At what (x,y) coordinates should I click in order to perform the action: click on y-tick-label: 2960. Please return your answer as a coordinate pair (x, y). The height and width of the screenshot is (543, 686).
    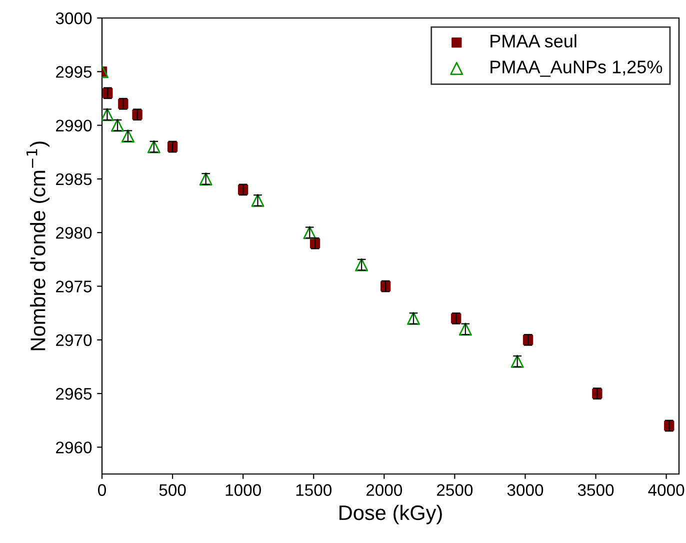
    Looking at the image, I should click on (74, 448).